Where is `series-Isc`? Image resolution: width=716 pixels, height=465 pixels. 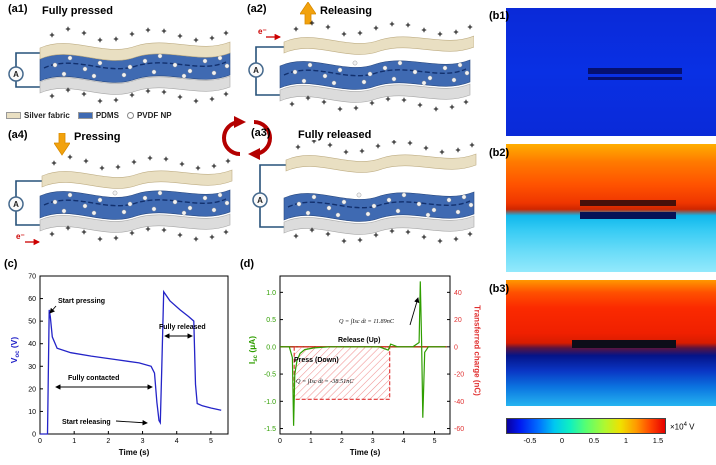 series-Isc is located at coordinates (363, 353).